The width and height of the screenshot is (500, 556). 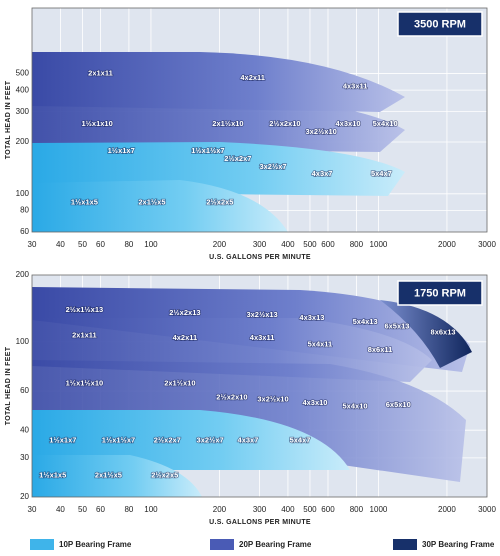 What do you see at coordinates (118, 439) in the screenshot?
I see `pump-label: 1½x1½x7` at bounding box center [118, 439].